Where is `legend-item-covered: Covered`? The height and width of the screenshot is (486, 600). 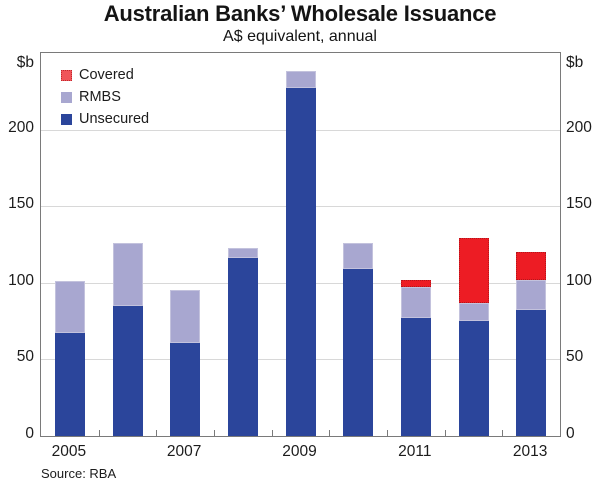
legend-item-covered: Covered is located at coordinates (105, 75).